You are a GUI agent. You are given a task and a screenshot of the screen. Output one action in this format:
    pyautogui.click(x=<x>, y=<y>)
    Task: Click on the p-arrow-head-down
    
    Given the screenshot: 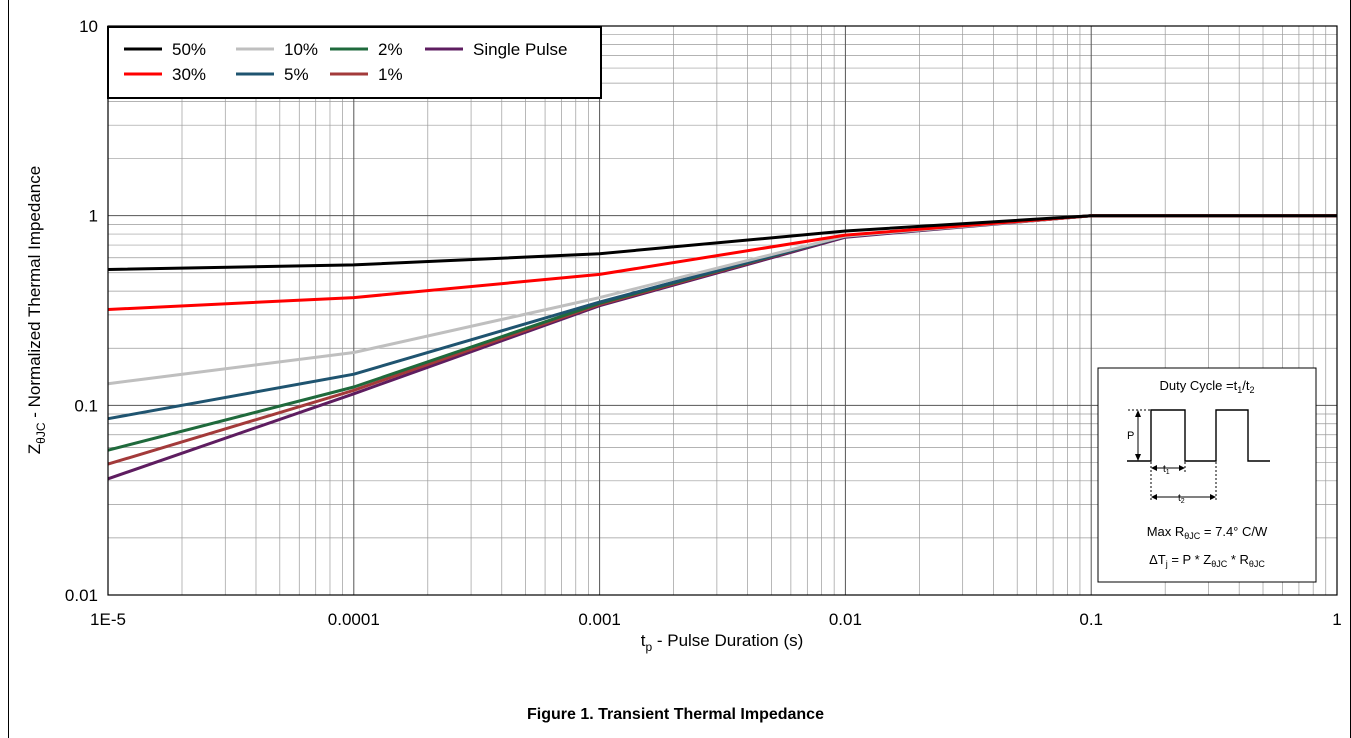 What is the action you would take?
    pyautogui.click(x=1138, y=457)
    